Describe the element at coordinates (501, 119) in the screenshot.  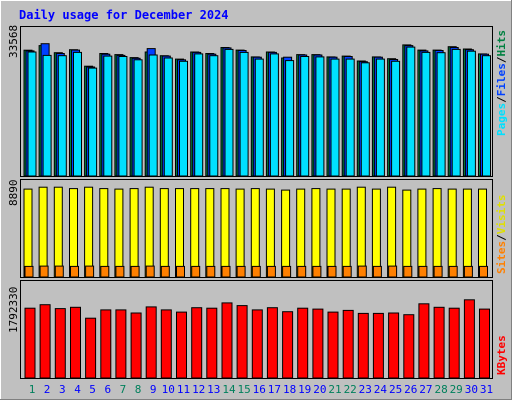
I see `legend-pages: Pages` at that location.